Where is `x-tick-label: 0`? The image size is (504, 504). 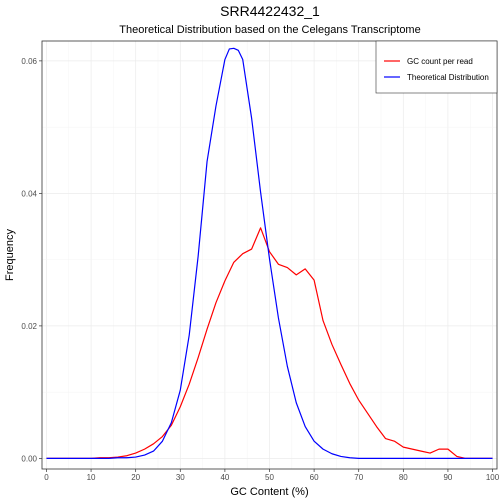 x-tick-label: 0 is located at coordinates (46, 477).